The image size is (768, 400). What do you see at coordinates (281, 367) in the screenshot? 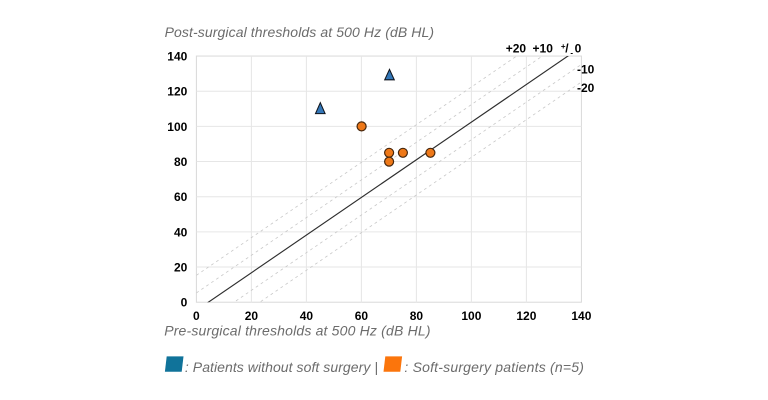
I see `svg-text:: Patients without soft surger: : Patients without soft surgery |` at bounding box center [281, 367].